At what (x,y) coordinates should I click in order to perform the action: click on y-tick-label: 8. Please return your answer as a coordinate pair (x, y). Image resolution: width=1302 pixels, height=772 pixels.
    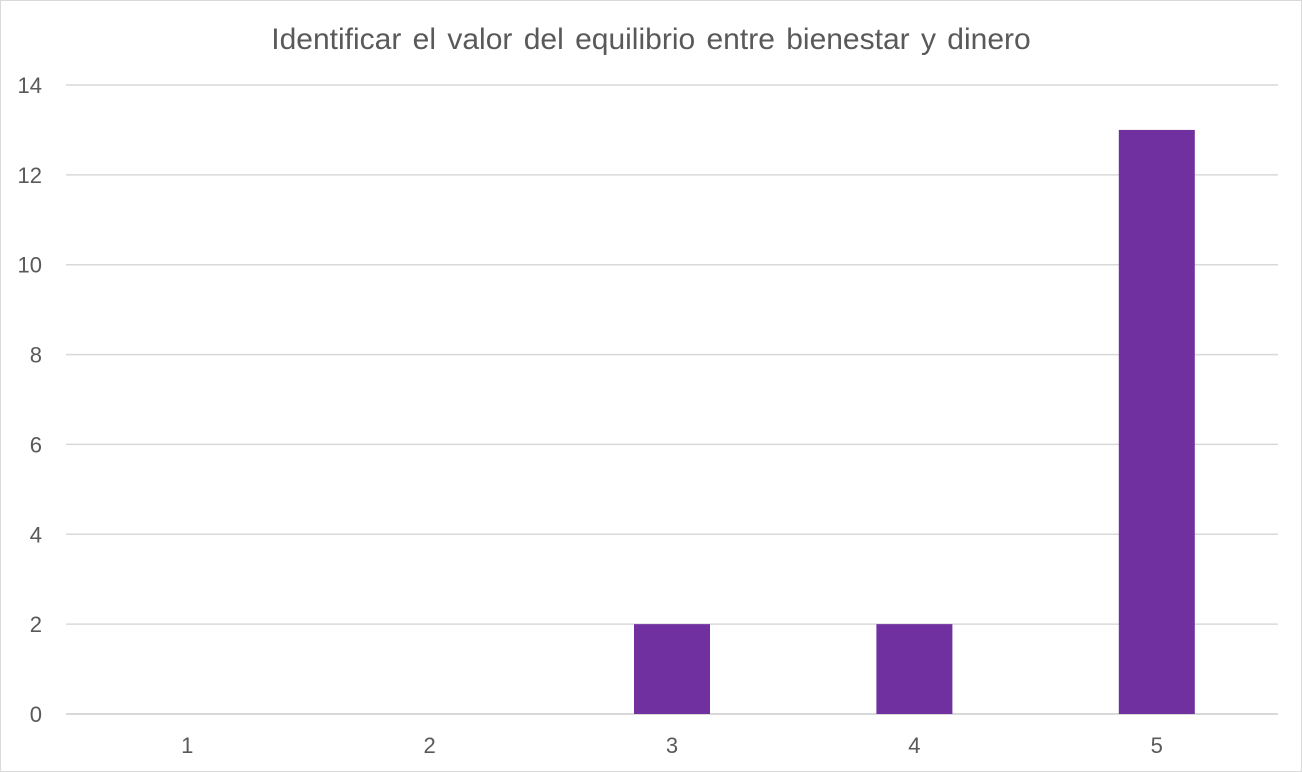
    Looking at the image, I should click on (36, 355).